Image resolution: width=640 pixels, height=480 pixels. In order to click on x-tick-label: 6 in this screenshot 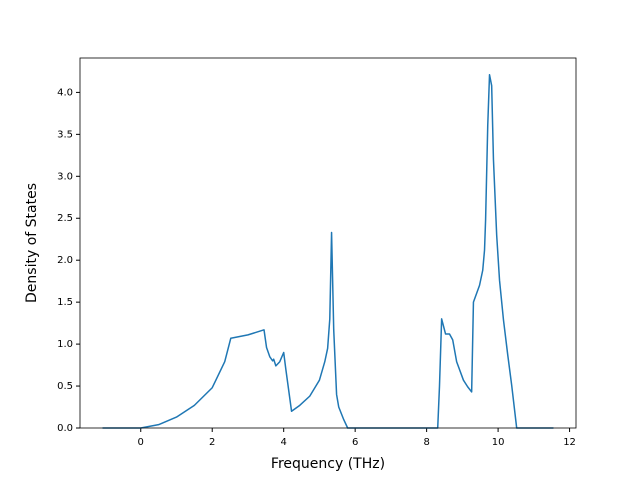, I will do `click(355, 442)`.